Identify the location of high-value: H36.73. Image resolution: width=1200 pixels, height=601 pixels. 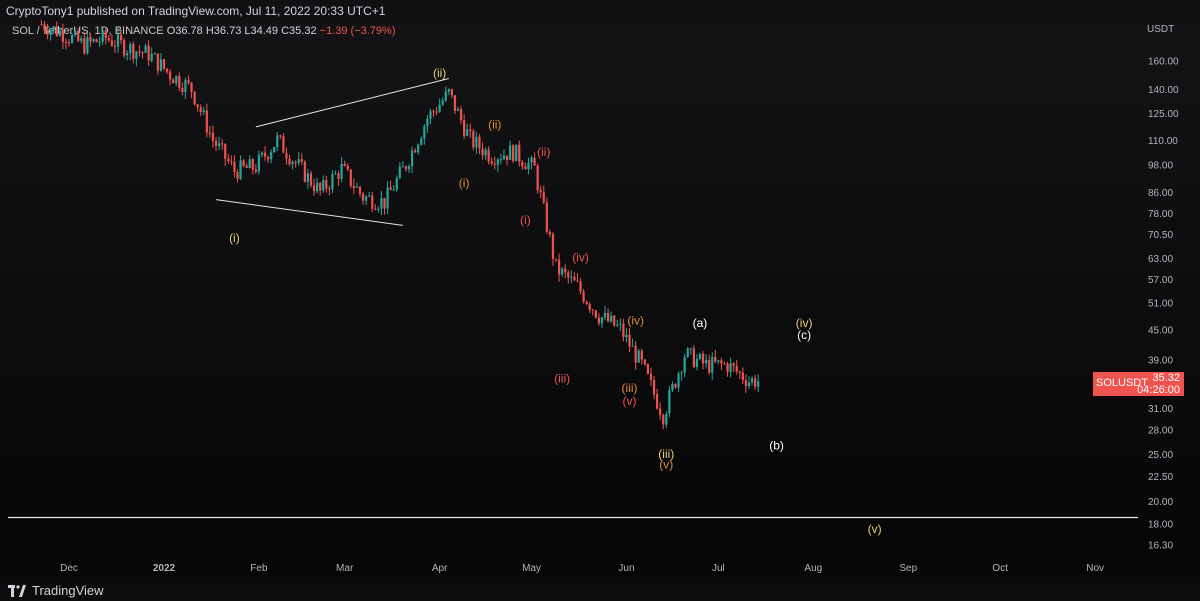
(223, 31).